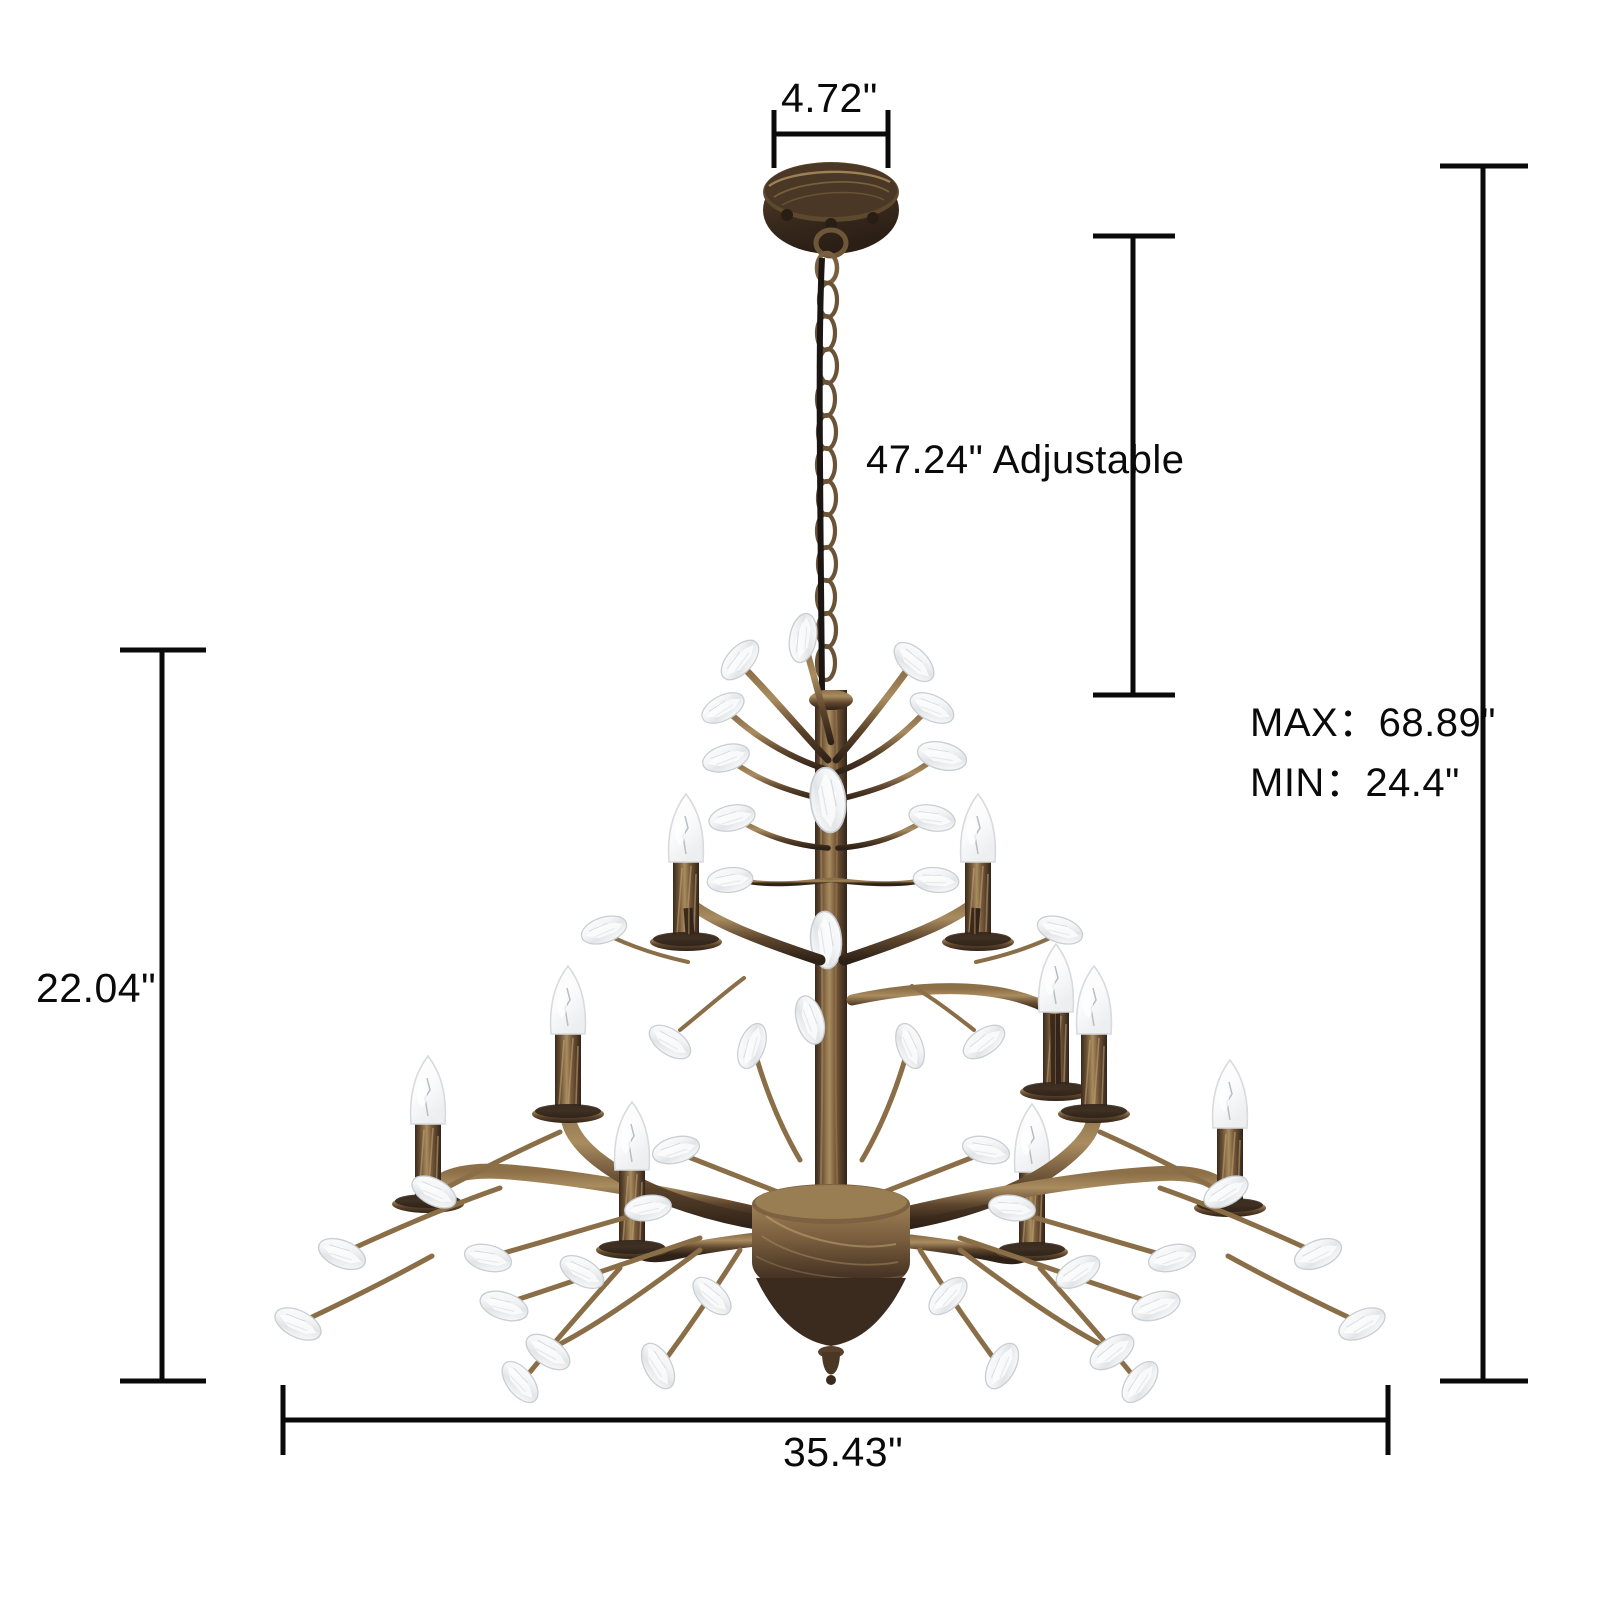 Image resolution: width=1600 pixels, height=1600 pixels. I want to click on label-max-height: MAX：68.89", so click(1373, 723).